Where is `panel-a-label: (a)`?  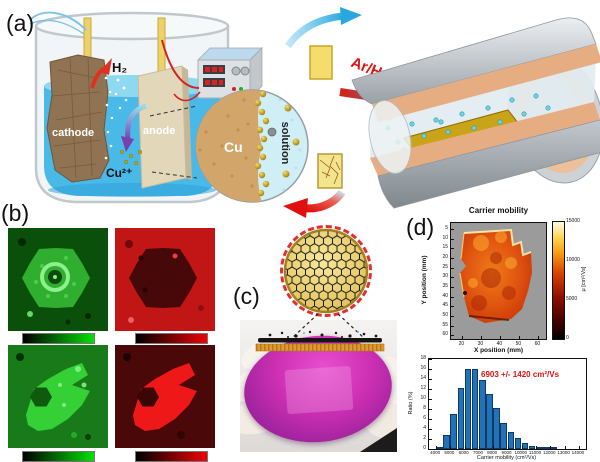
panel-a-label: (a) is located at coordinates (20, 23).